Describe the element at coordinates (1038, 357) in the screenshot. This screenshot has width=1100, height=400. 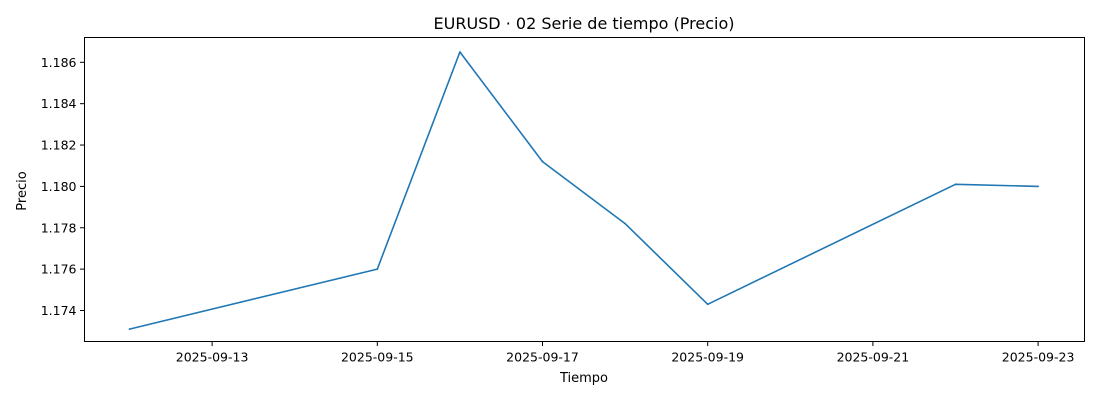
I see `x-tick-label: 2025-09-23` at that location.